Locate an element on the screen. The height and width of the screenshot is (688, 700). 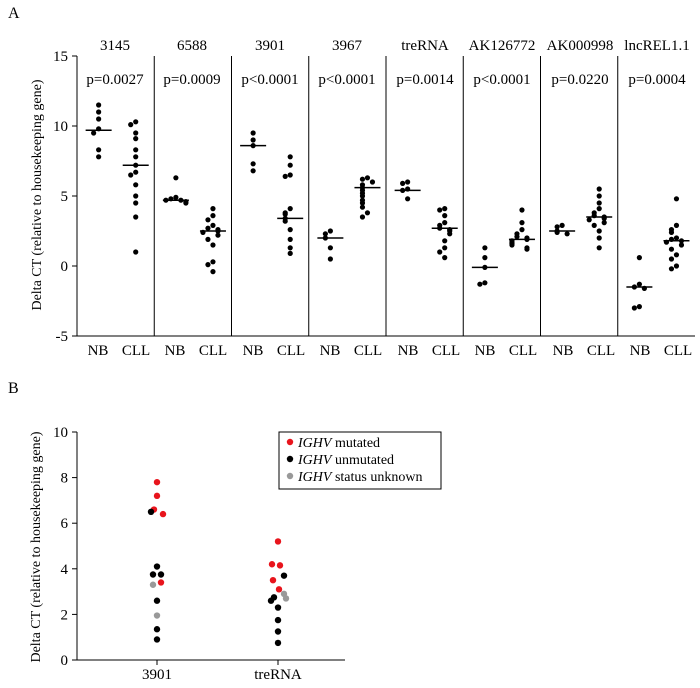
panel-a-ytick-label-0: 0 is located at coordinates (65, 267).